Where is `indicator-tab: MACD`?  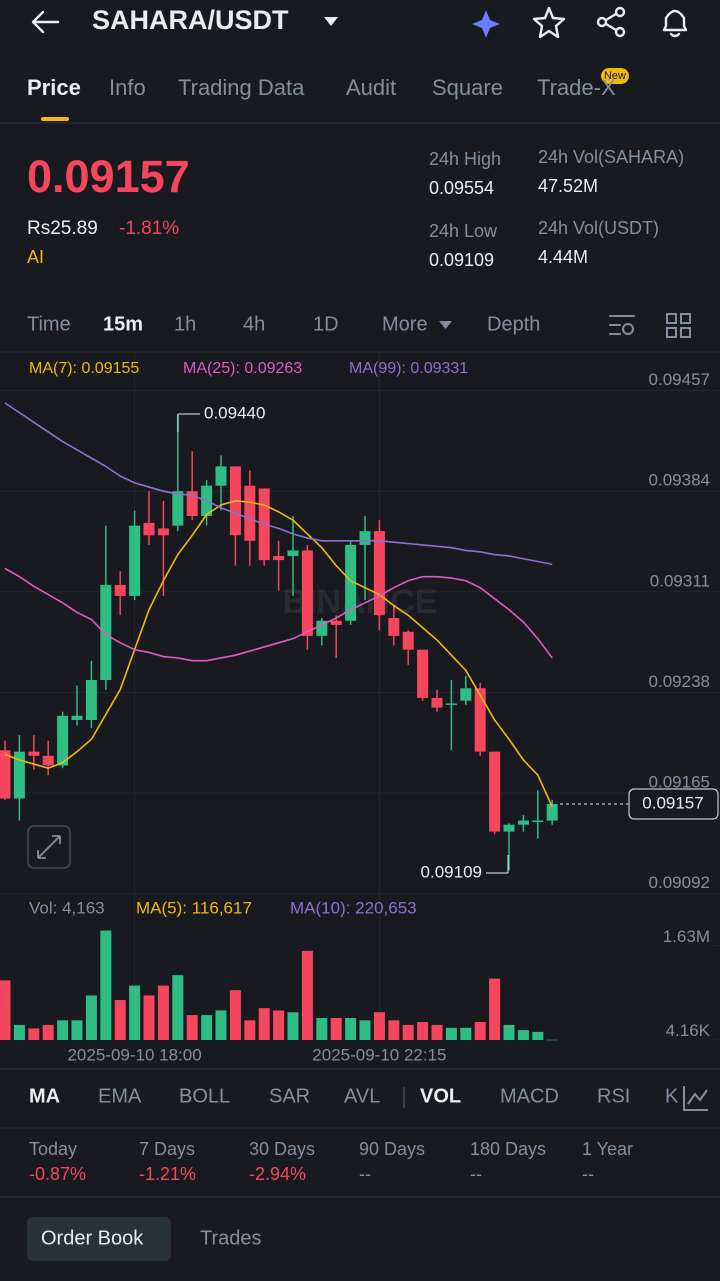
indicator-tab: MACD is located at coordinates (529, 1096).